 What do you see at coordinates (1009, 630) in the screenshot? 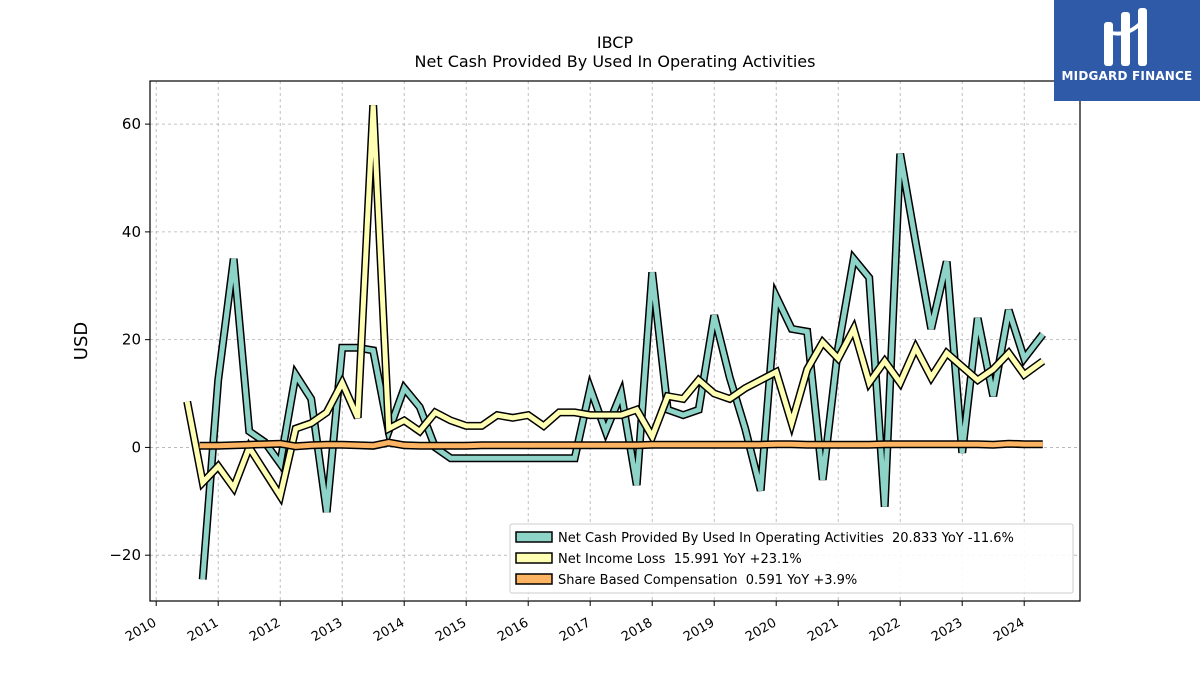
I see `x-tick-label: 2024` at bounding box center [1009, 630].